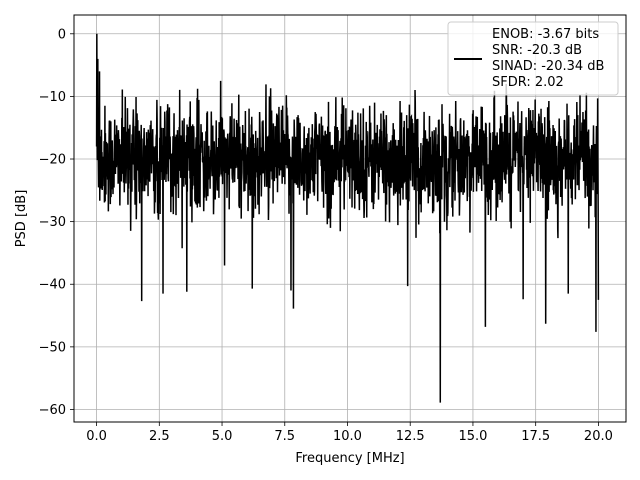 Image resolution: width=640 pixels, height=480 pixels. Describe the element at coordinates (545, 34) in the screenshot. I see `legend-enob: ENOB: -3.67 bits` at that location.